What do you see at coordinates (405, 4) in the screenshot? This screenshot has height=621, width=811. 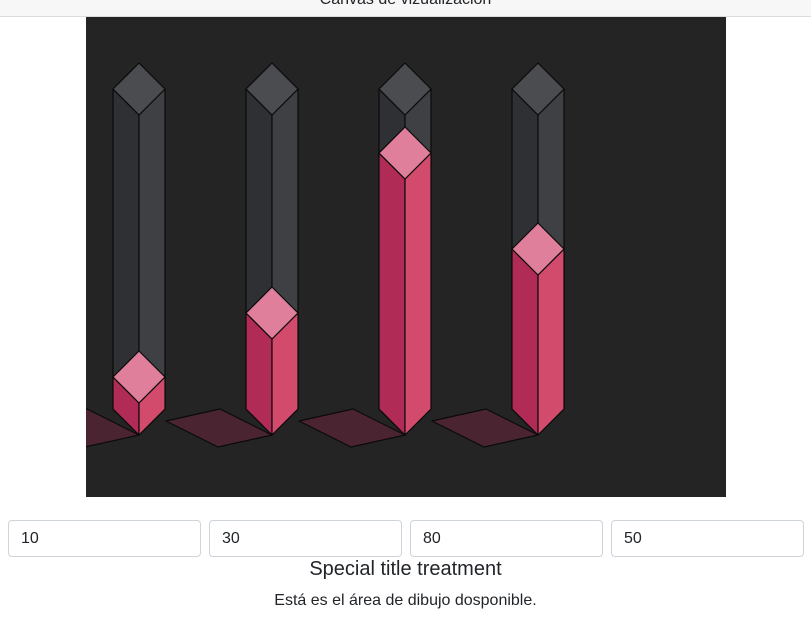 I see `card-header-title: Canvas de vizualización` at bounding box center [405, 4].